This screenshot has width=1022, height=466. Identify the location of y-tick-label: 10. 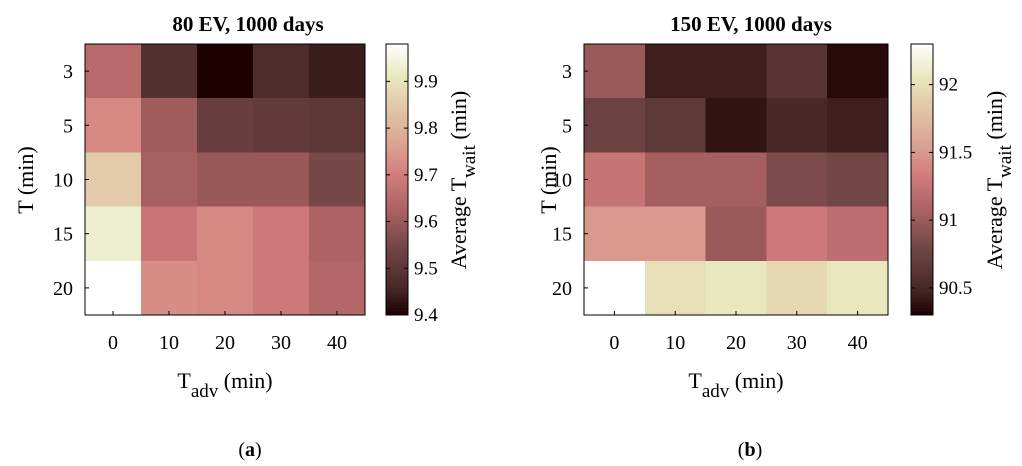
(63, 181).